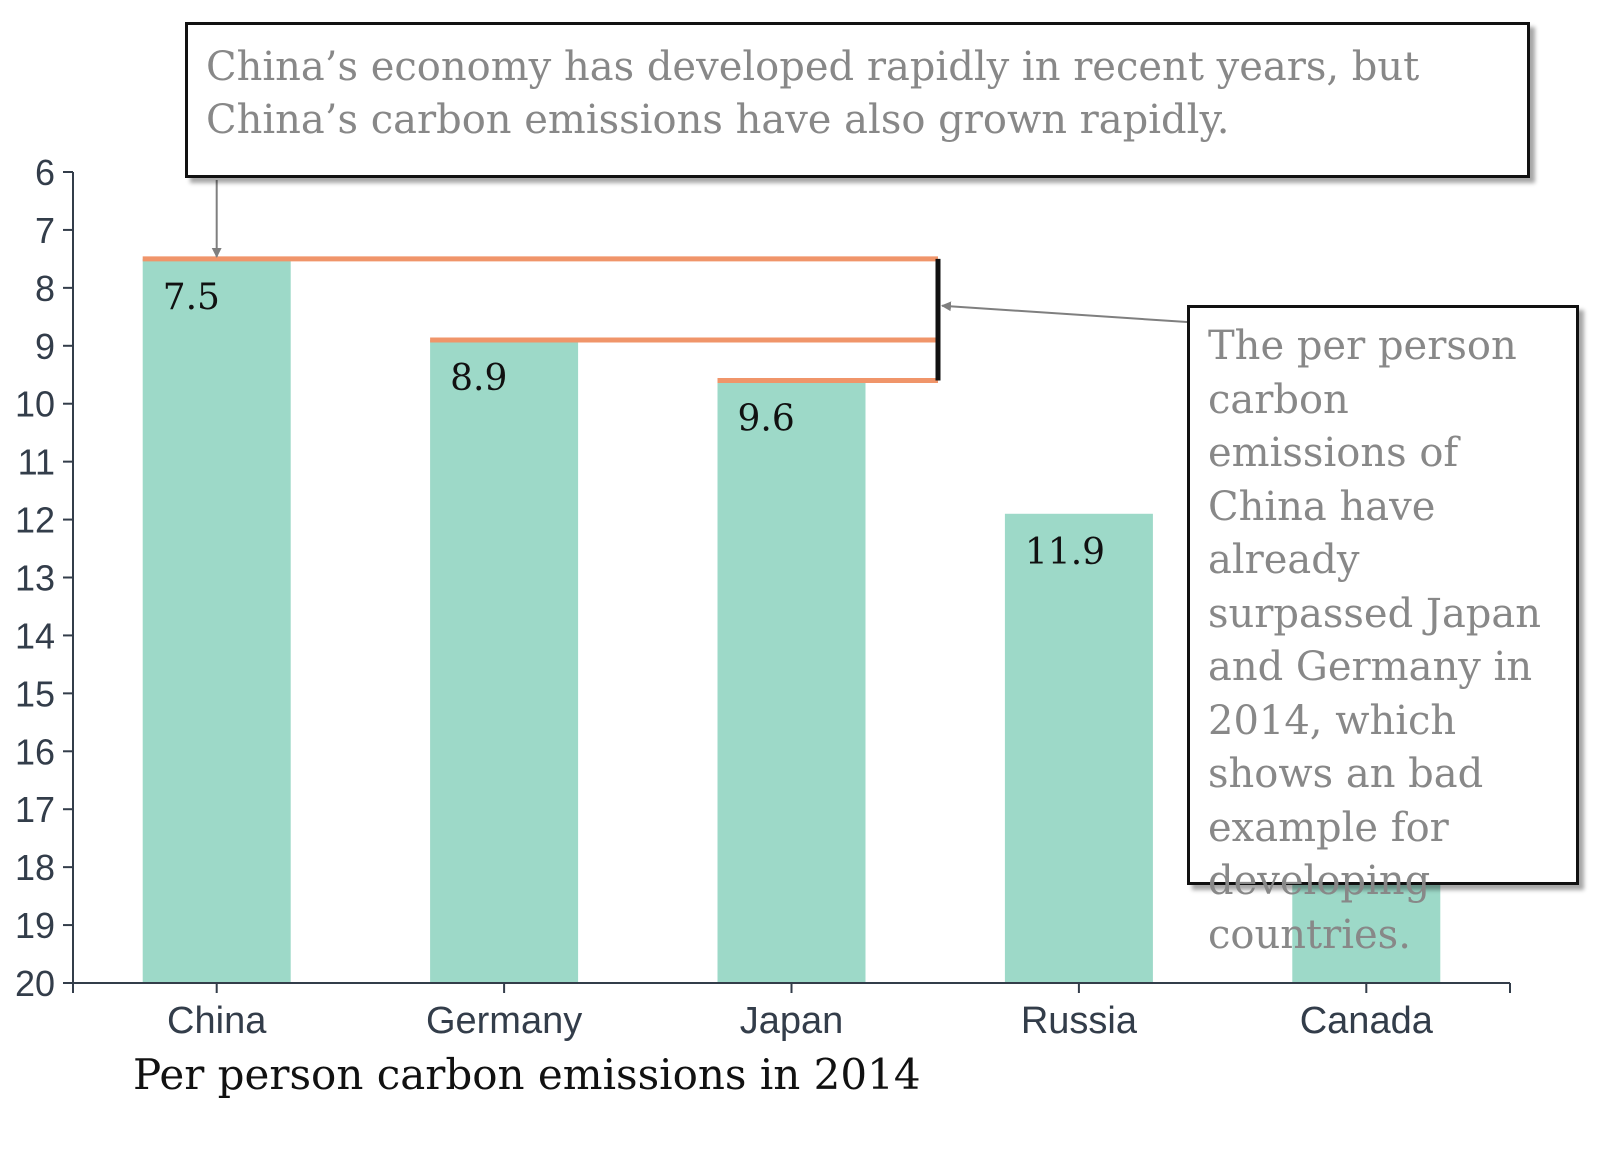  What do you see at coordinates (35, 867) in the screenshot?
I see `y-tick-label-18: 18` at bounding box center [35, 867].